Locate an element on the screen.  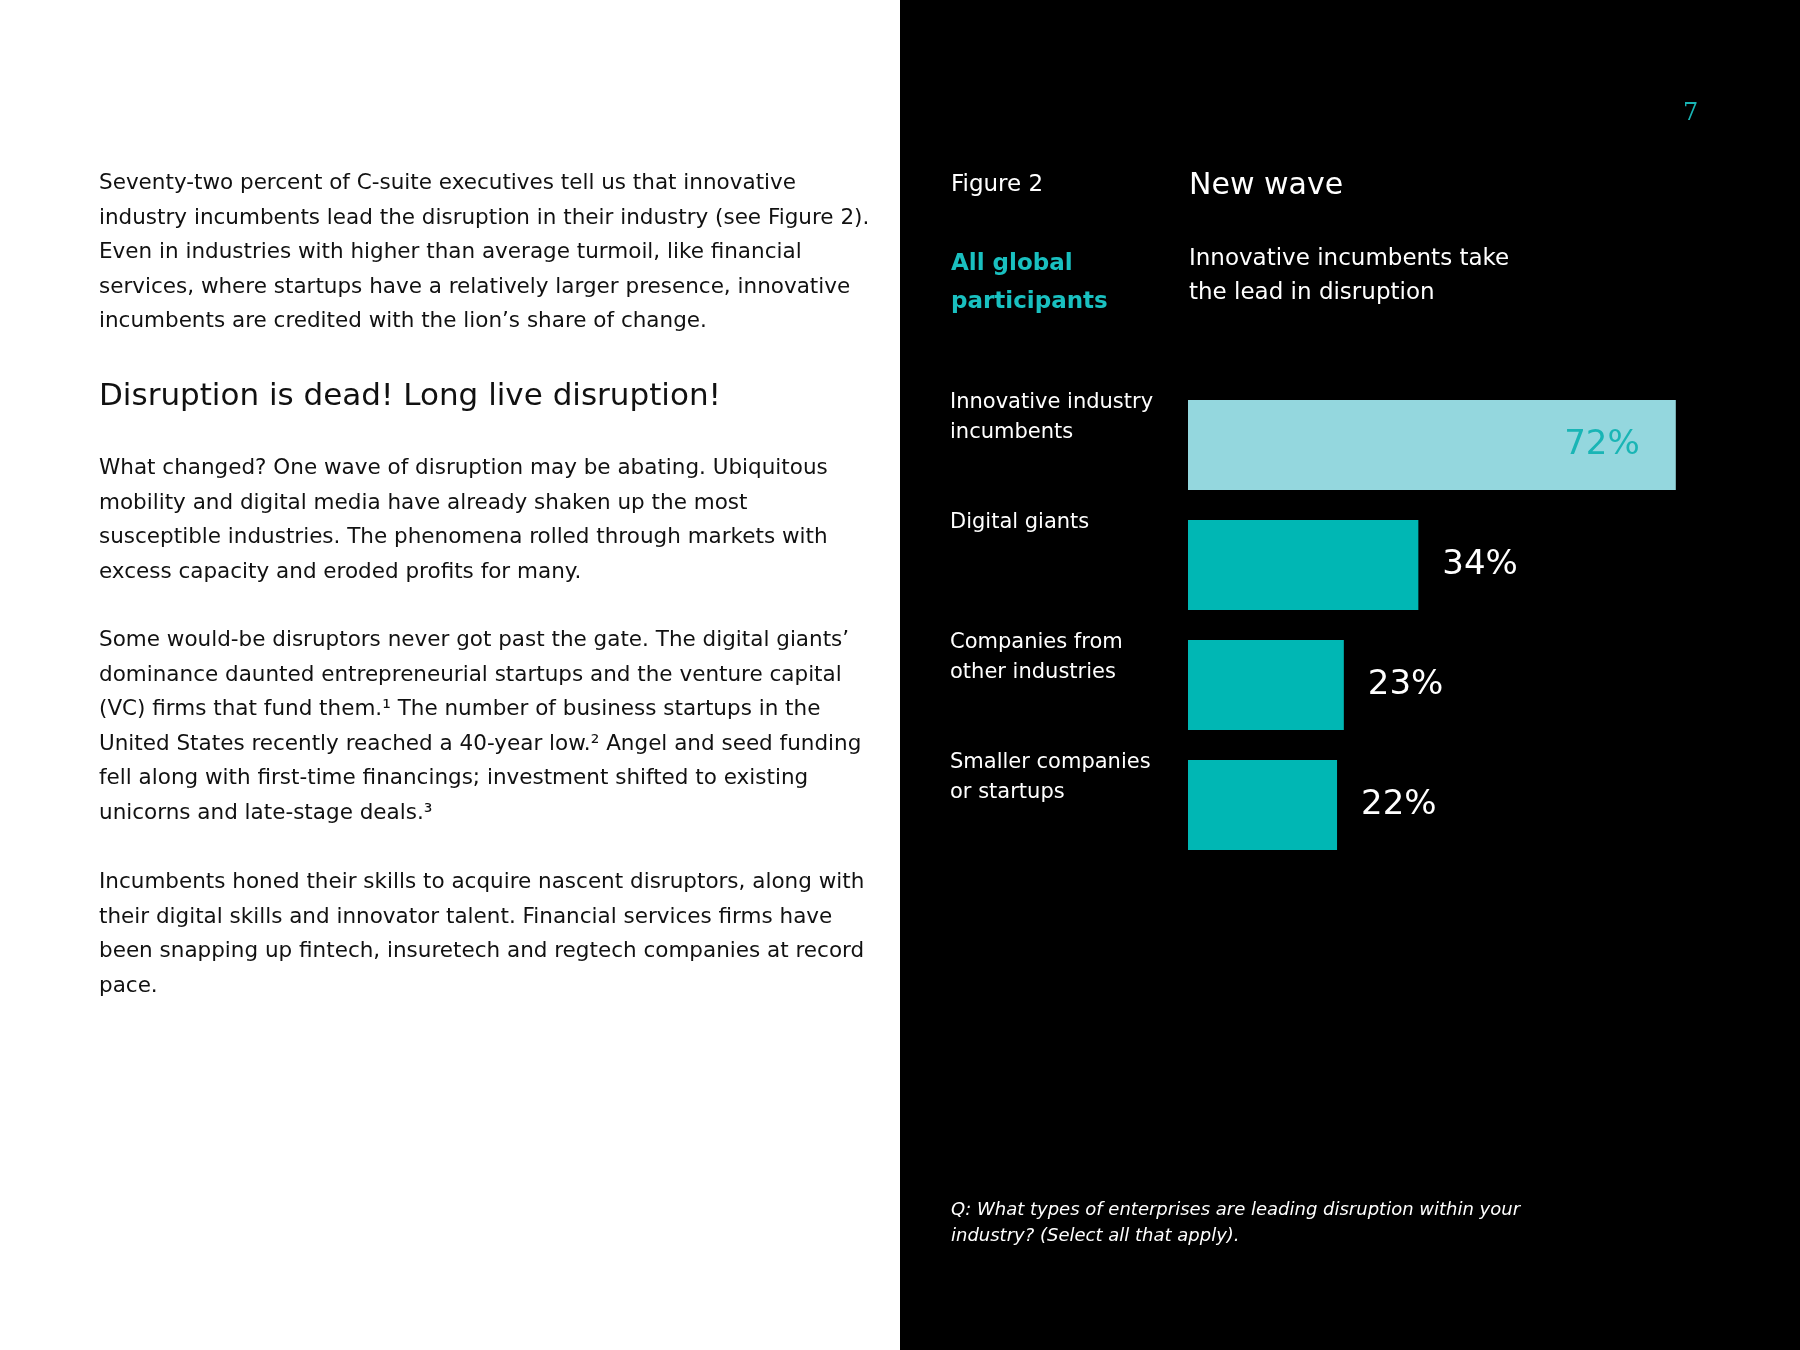
data-label: 22% is located at coordinates (1399, 801).